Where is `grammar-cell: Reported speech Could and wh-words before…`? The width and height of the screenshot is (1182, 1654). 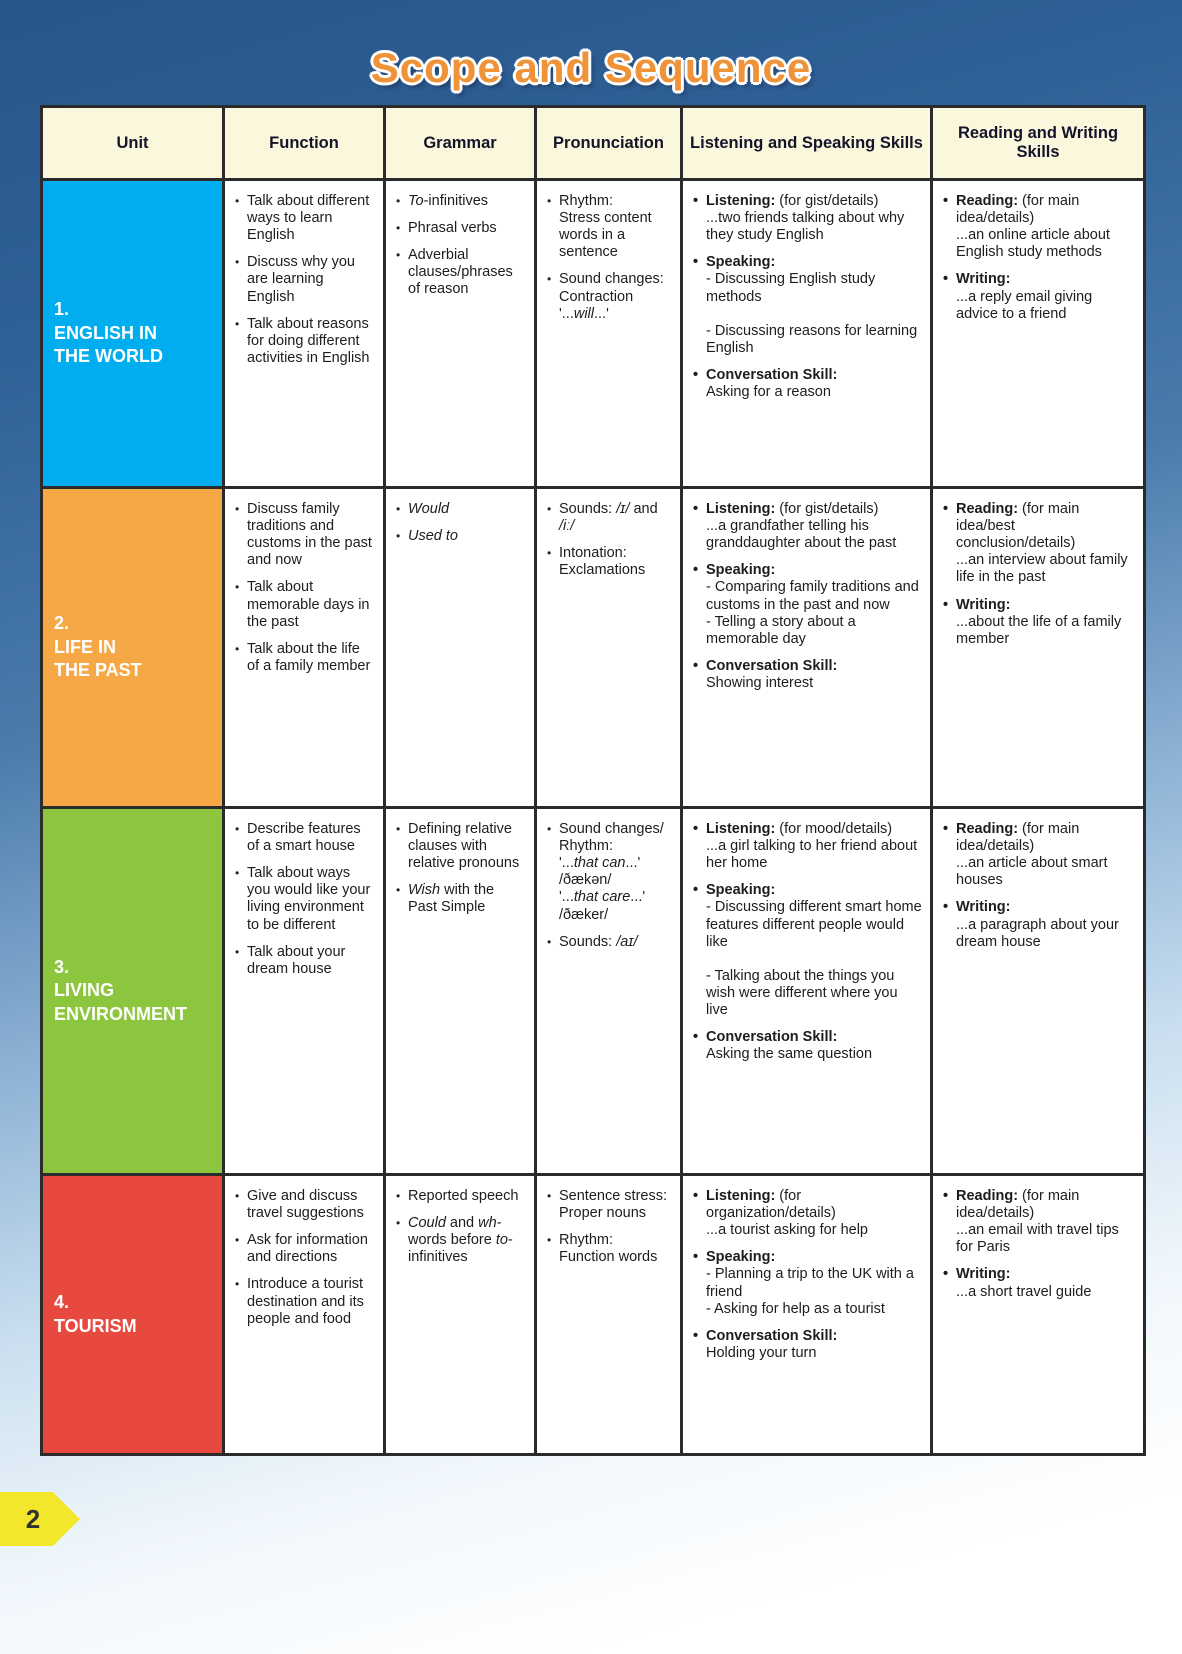 grammar-cell: Reported speech Could and wh-words before… is located at coordinates (460, 1314).